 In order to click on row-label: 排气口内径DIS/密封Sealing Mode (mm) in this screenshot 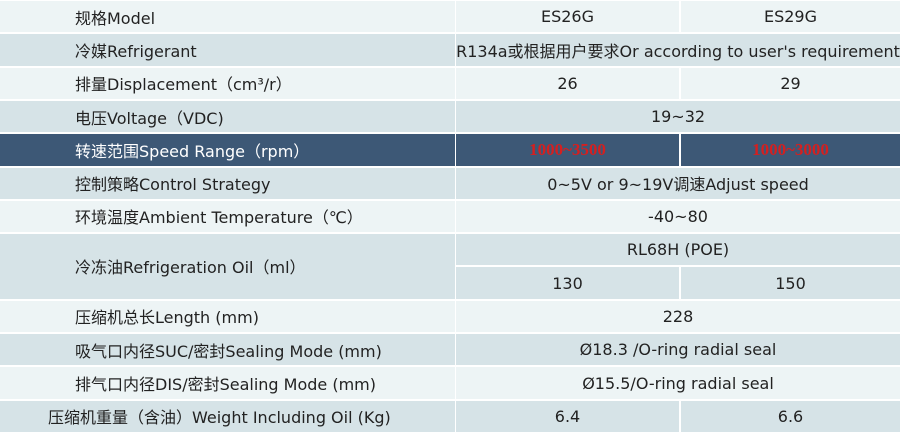, I will do `click(227, 383)`.